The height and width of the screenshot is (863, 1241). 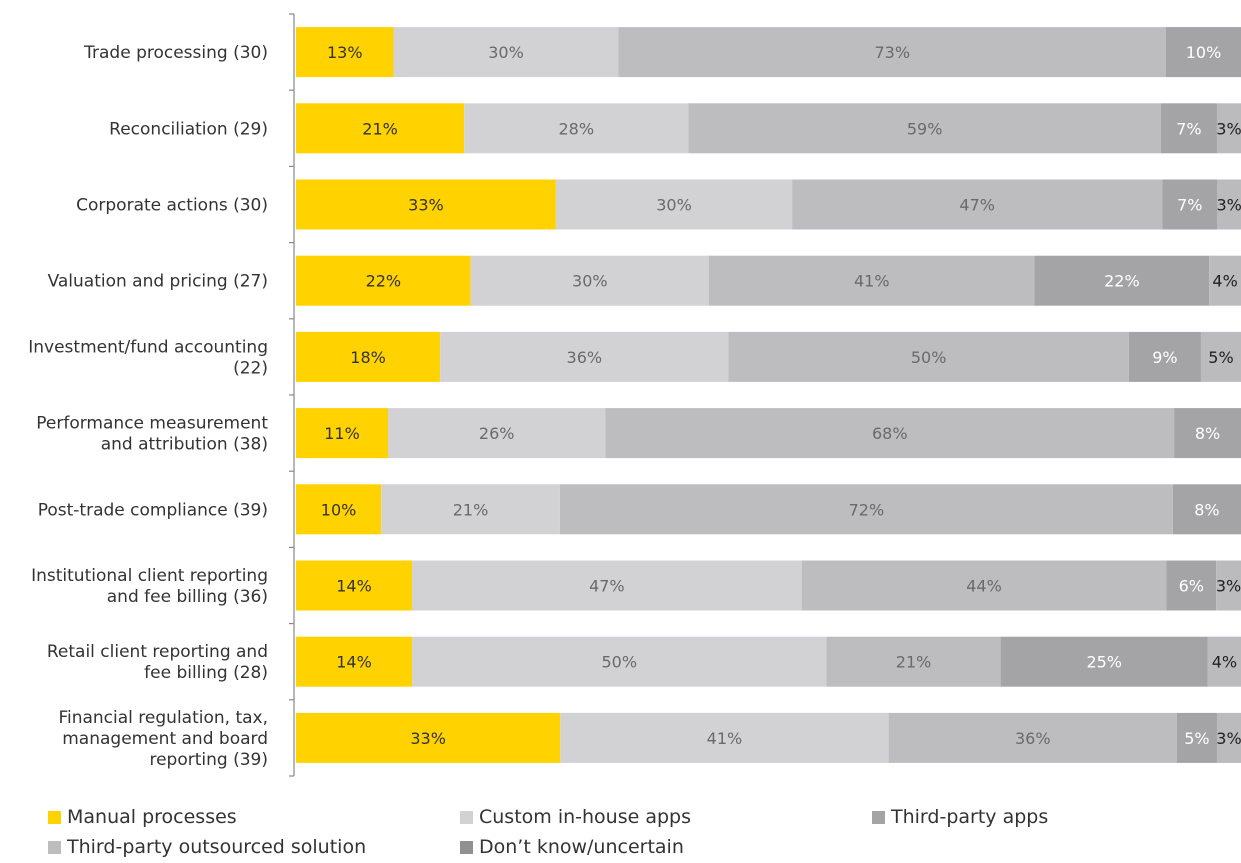 I want to click on data-label: 10%, so click(x=1204, y=52).